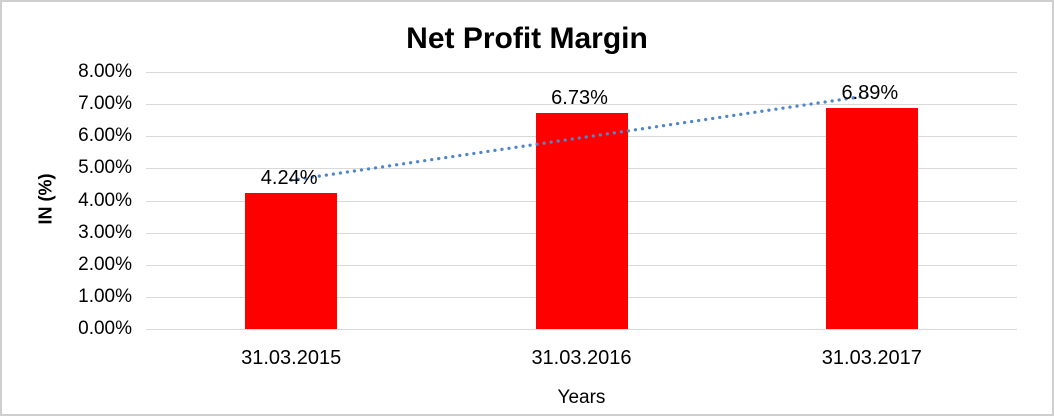 The image size is (1054, 416). I want to click on x-axis-title: Years, so click(581, 397).